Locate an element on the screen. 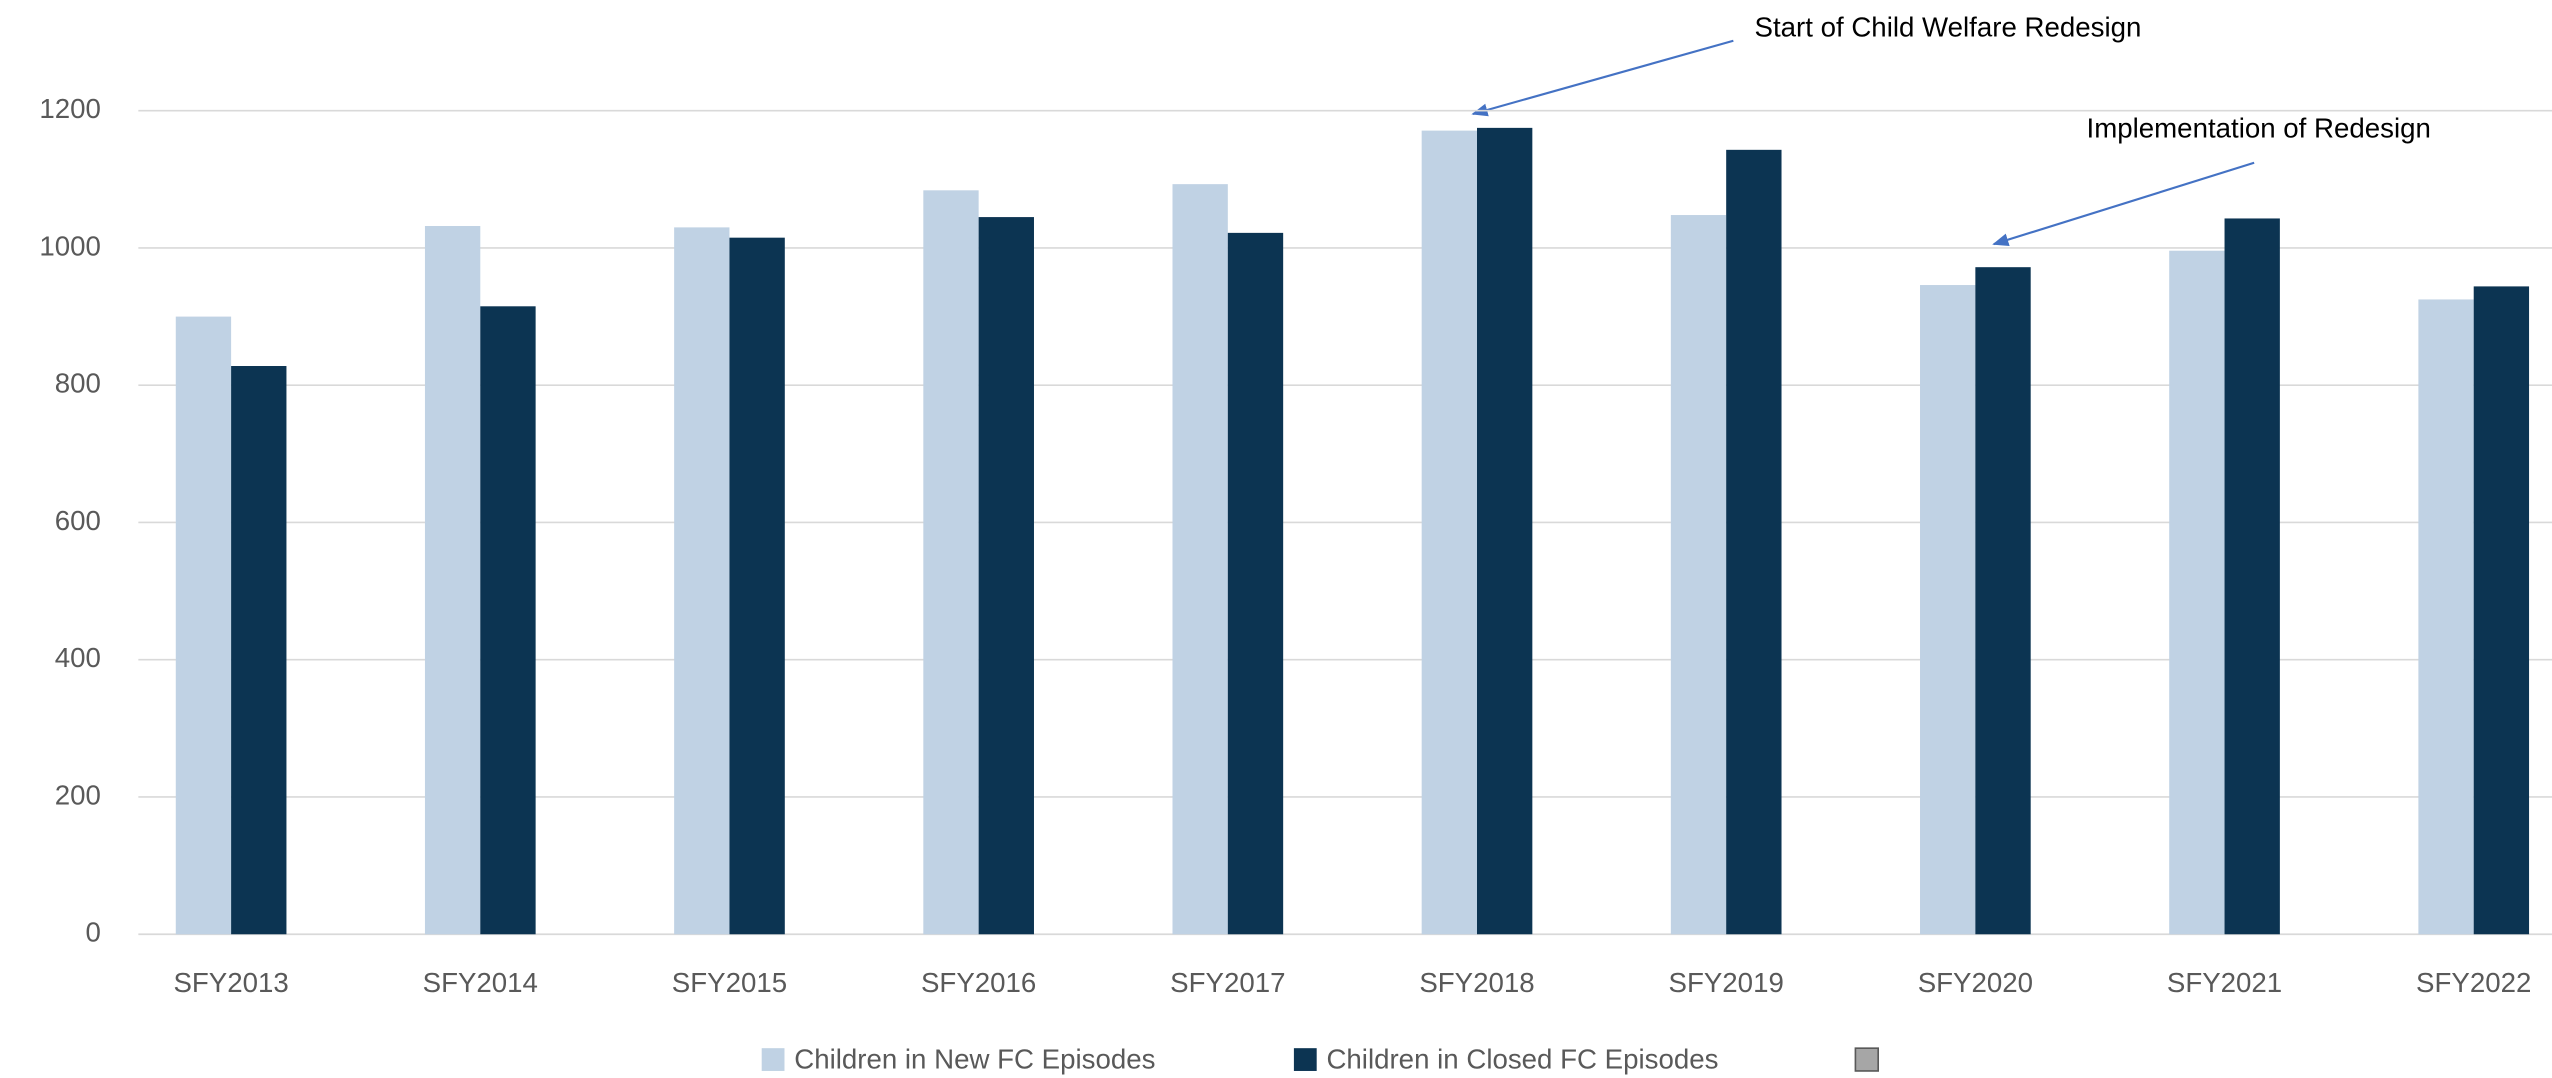  annotation: Implementation of Redesign is located at coordinates (2259, 128).